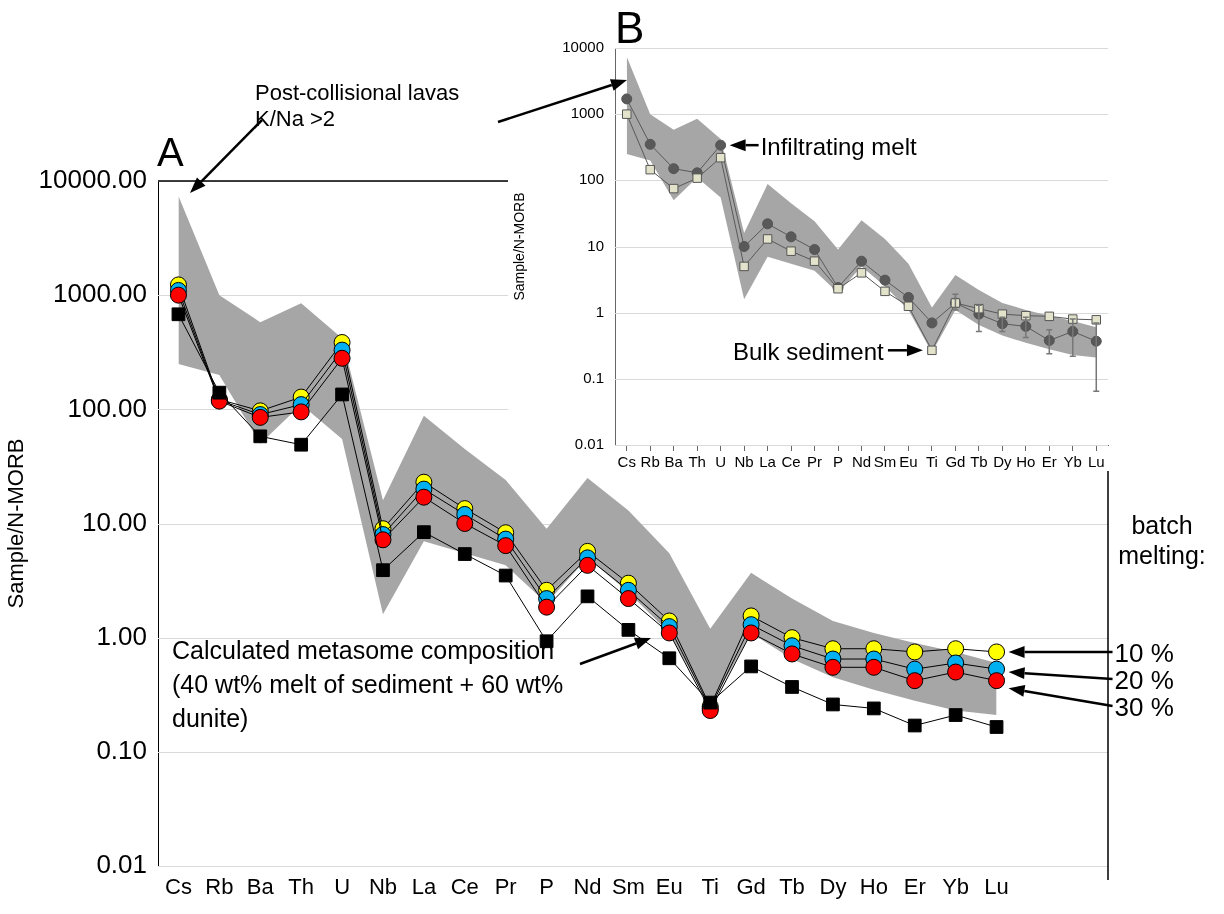 The width and height of the screenshot is (1224, 914). Describe the element at coordinates (100, 293) in the screenshot. I see `y-tick-label: 1000.00` at that location.